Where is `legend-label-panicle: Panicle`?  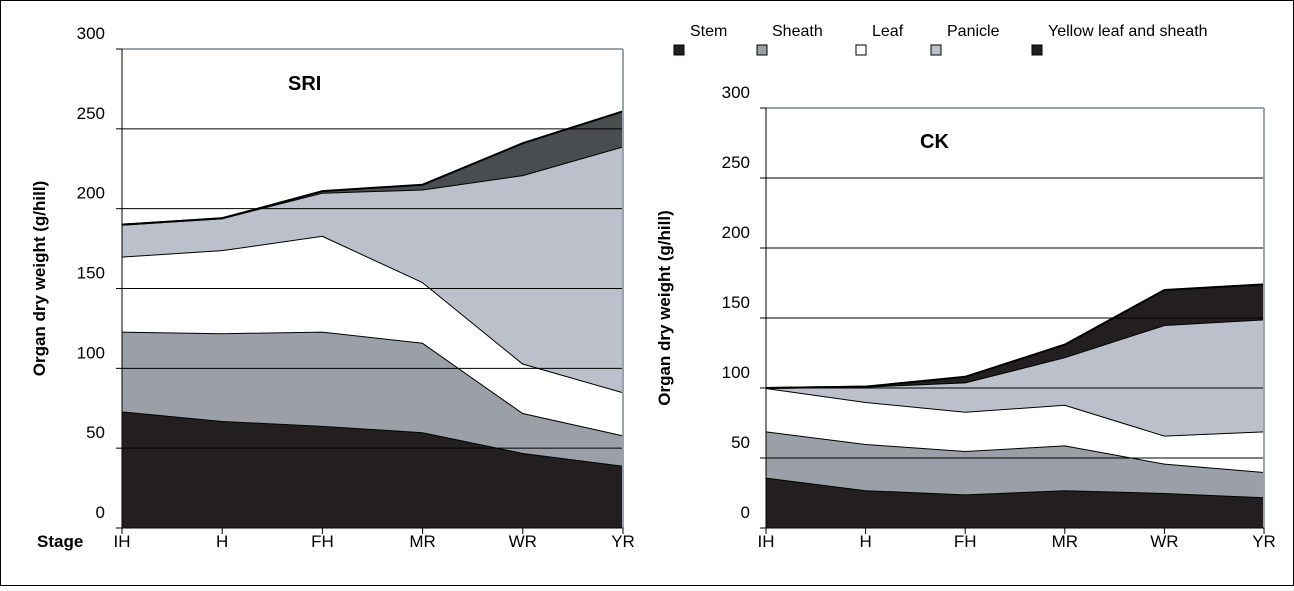 legend-label-panicle: Panicle is located at coordinates (973, 31).